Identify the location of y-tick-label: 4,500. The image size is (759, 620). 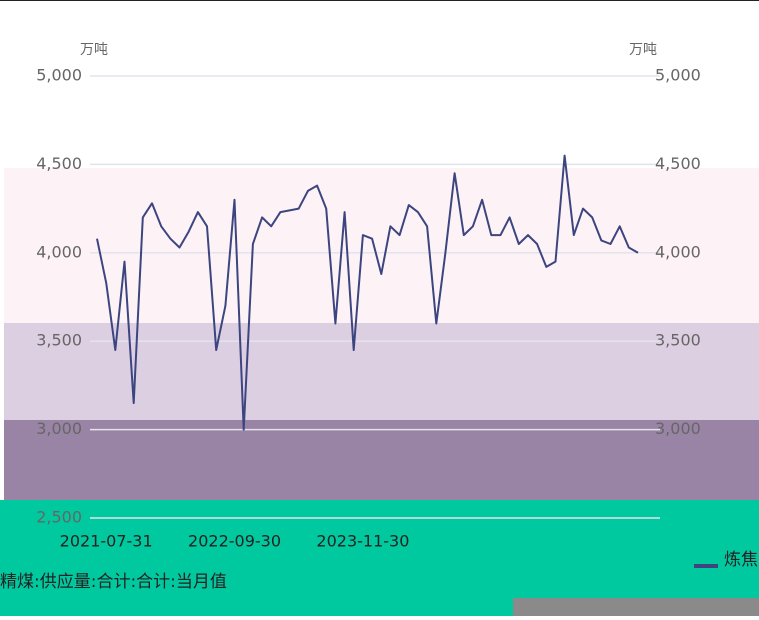
(59, 163).